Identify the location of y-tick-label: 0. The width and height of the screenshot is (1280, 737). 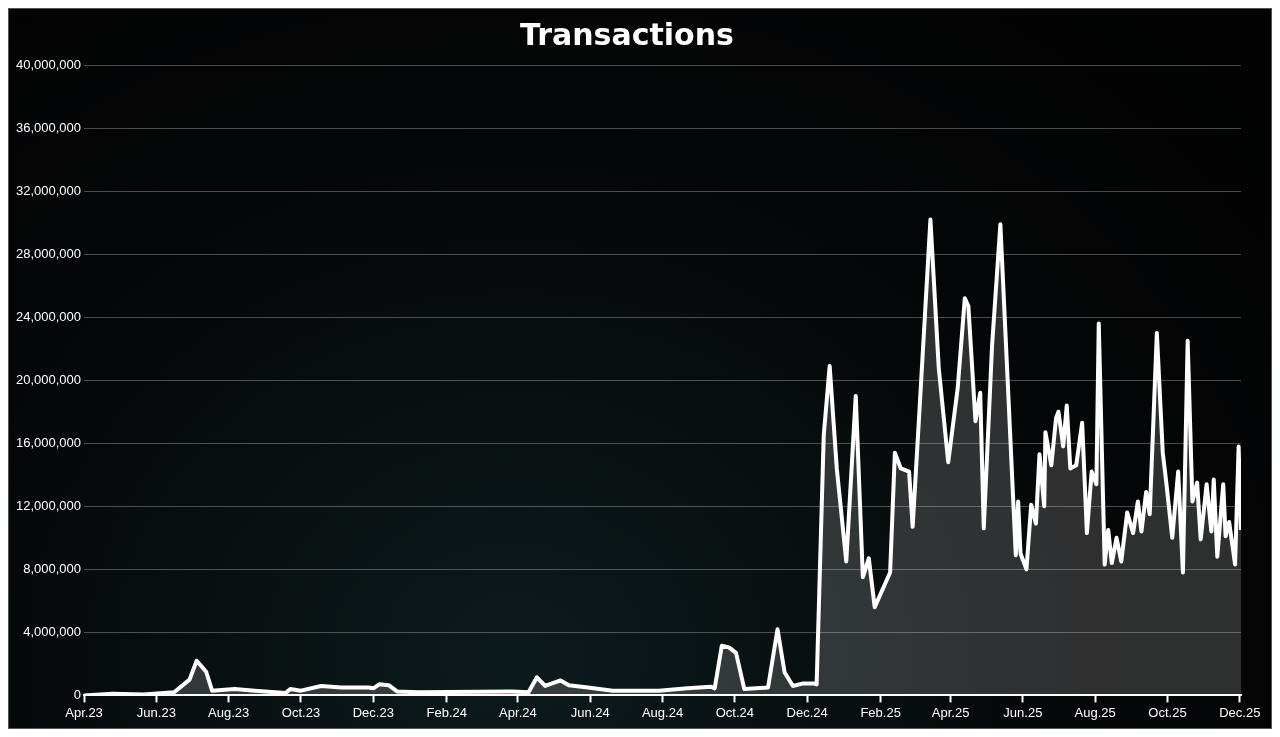
(77, 694).